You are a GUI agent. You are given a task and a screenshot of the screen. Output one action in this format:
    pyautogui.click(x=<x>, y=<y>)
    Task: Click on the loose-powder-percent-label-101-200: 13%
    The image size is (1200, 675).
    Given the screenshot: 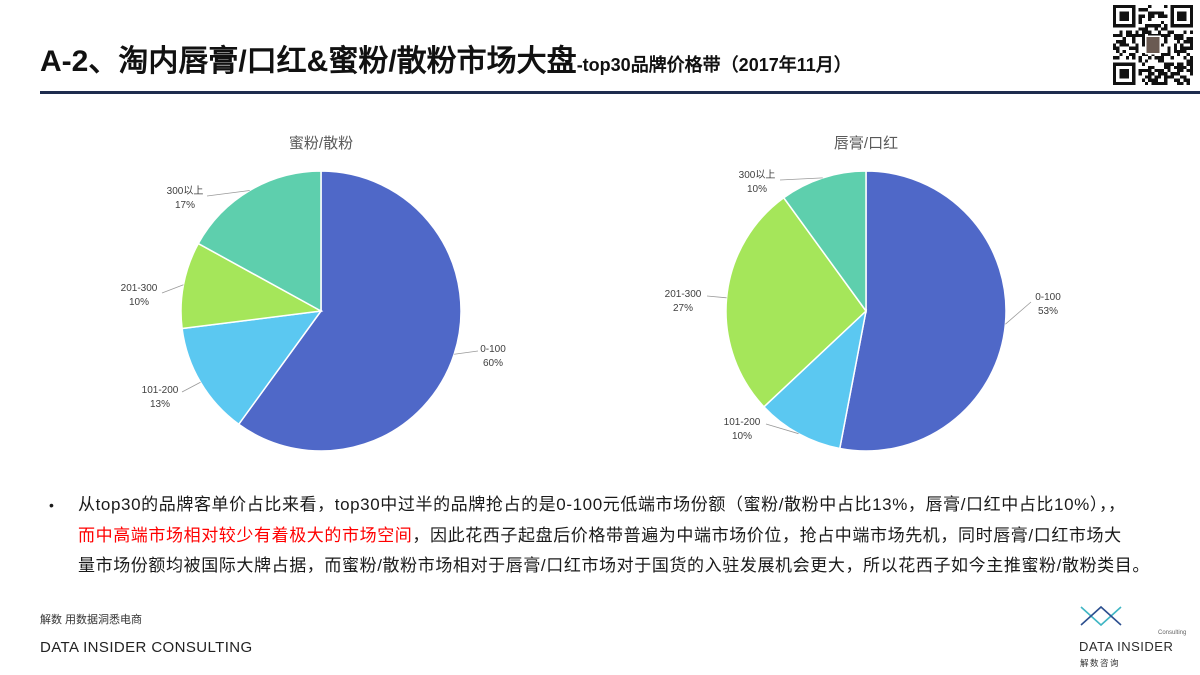 What is the action you would take?
    pyautogui.click(x=160, y=404)
    